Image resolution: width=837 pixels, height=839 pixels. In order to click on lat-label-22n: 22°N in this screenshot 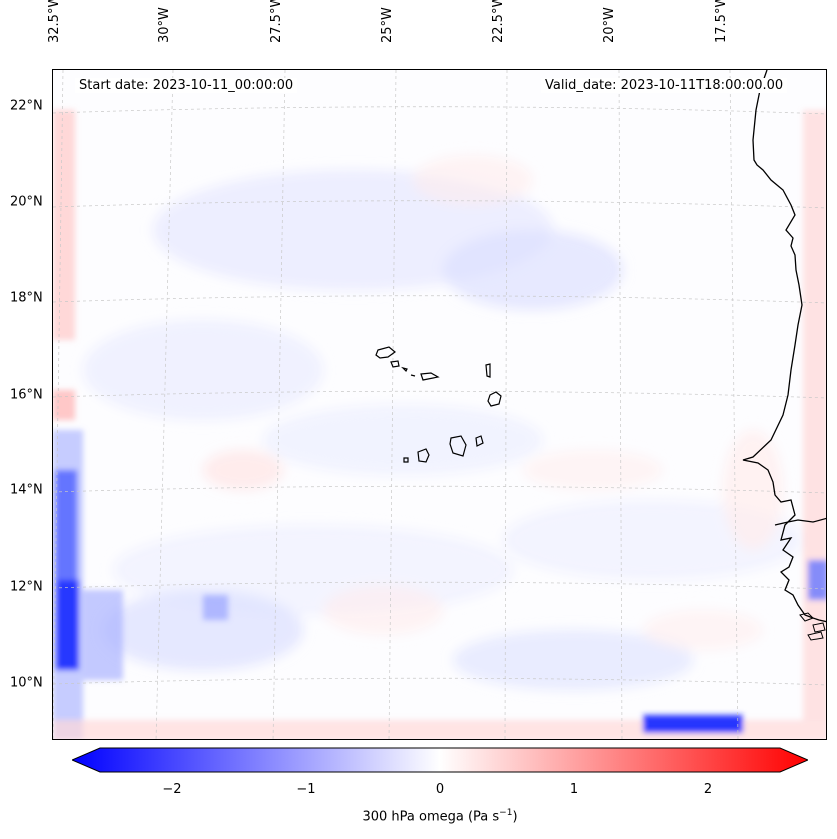, I will do `click(26, 106)`.